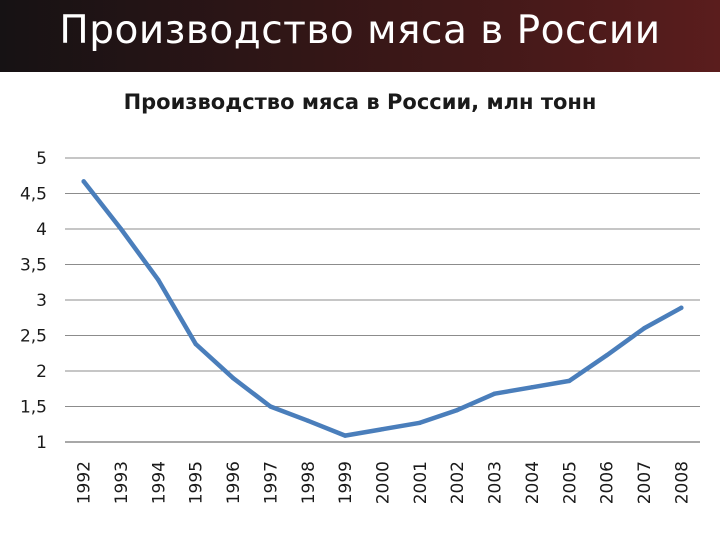 This screenshot has width=720, height=540. What do you see at coordinates (197, 482) in the screenshot?
I see `x-tick-label: 1995` at bounding box center [197, 482].